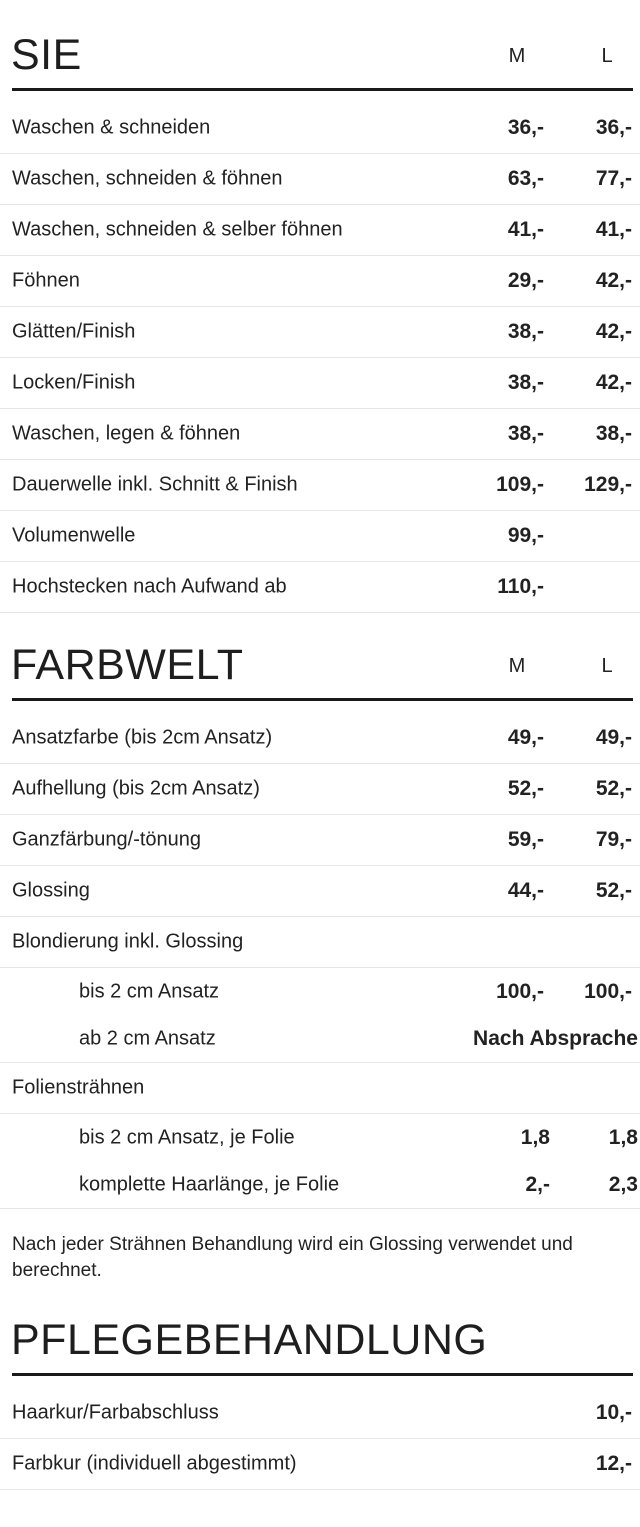 This screenshot has width=640, height=1527. I want to click on price-row: Waschen, legen & föhnen 38,- 38,-, so click(320, 434).